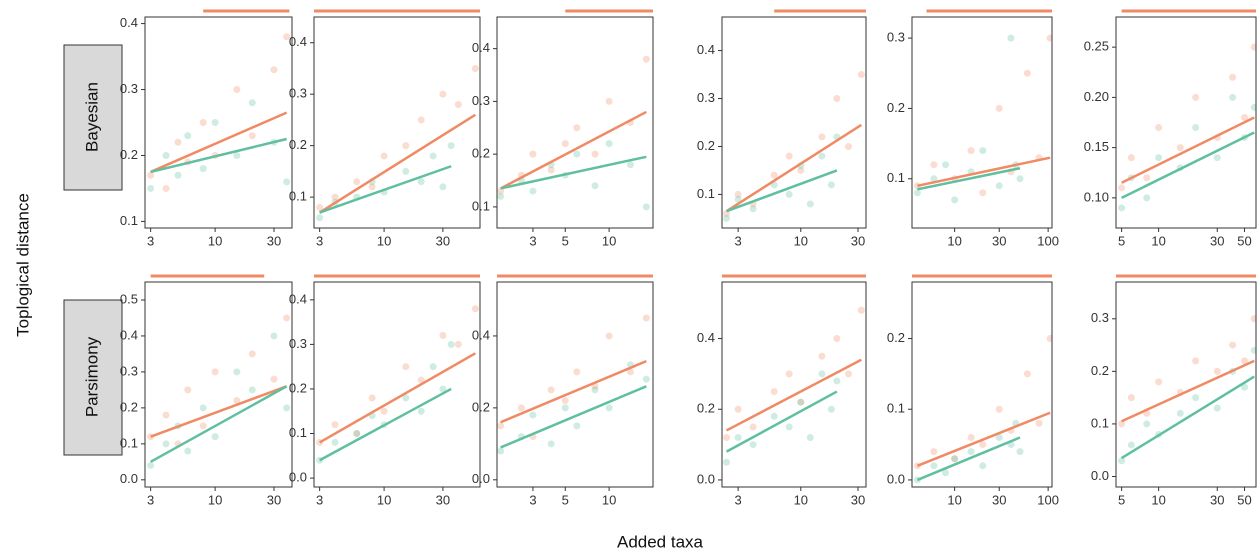  Describe the element at coordinates (1048, 499) in the screenshot. I see `x-tick-label: 100` at that location.